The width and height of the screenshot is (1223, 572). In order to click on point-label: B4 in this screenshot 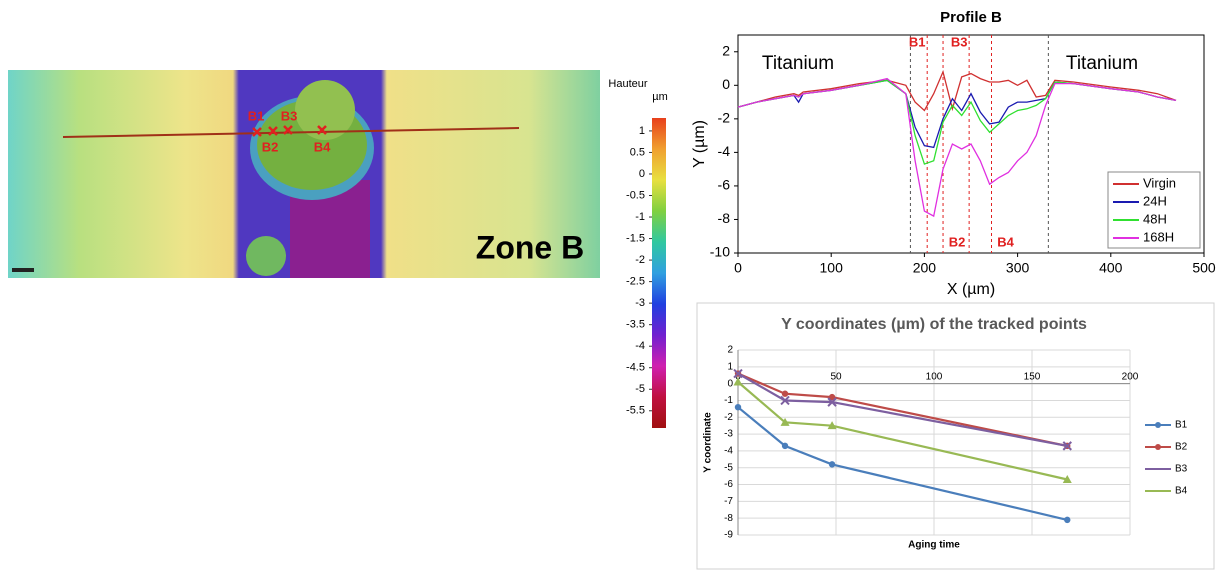, I will do `click(322, 146)`.